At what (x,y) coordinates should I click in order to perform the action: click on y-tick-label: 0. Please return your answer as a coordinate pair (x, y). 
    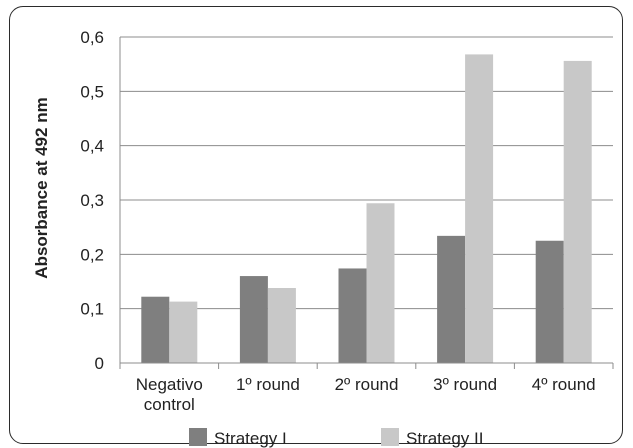
    Looking at the image, I should click on (99, 363).